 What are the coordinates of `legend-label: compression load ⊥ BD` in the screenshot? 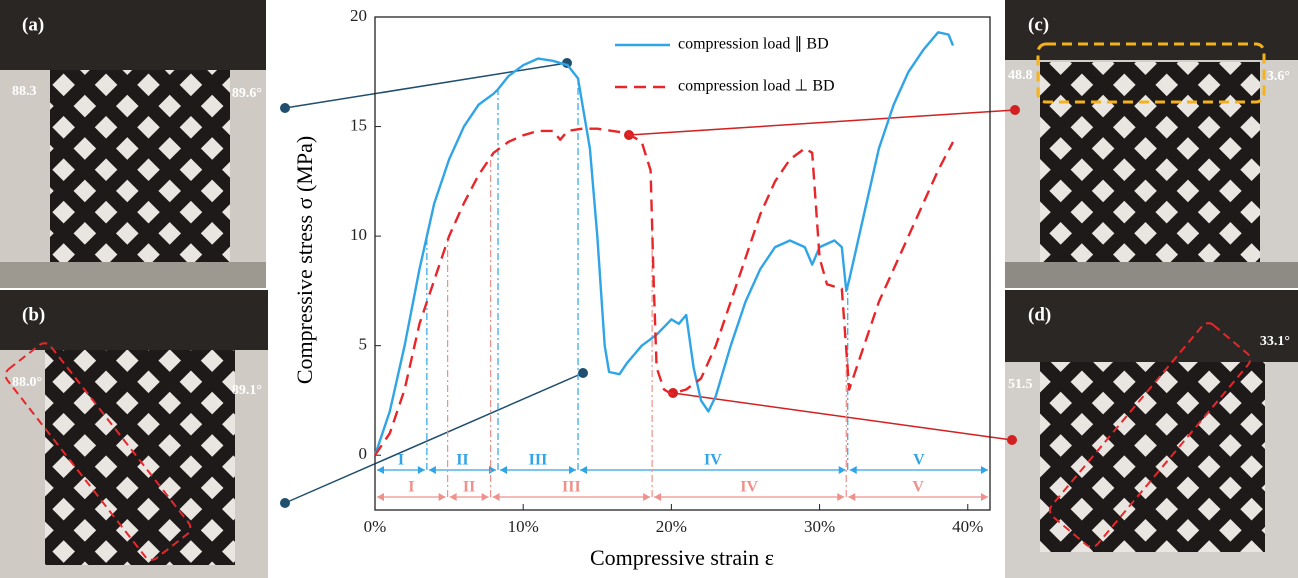 It's located at (756, 86).